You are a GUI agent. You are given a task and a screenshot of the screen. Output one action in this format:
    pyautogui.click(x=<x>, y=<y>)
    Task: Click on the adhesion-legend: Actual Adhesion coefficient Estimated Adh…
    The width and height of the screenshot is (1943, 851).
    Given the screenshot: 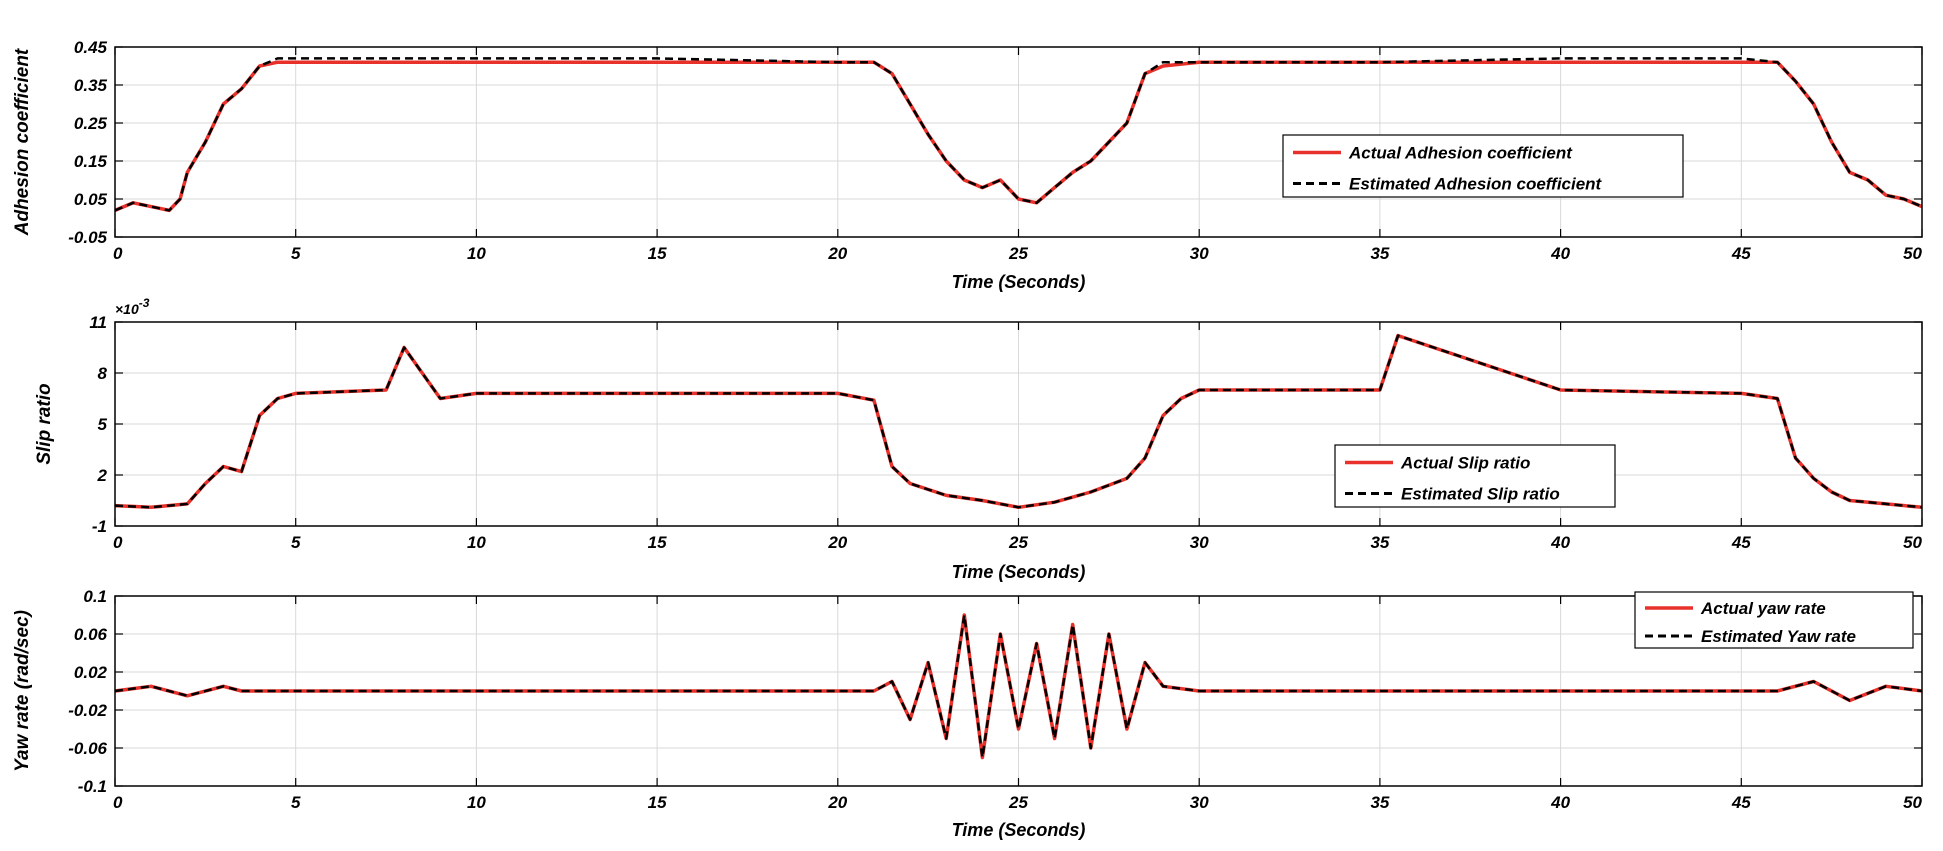 What is the action you would take?
    pyautogui.click(x=1483, y=166)
    